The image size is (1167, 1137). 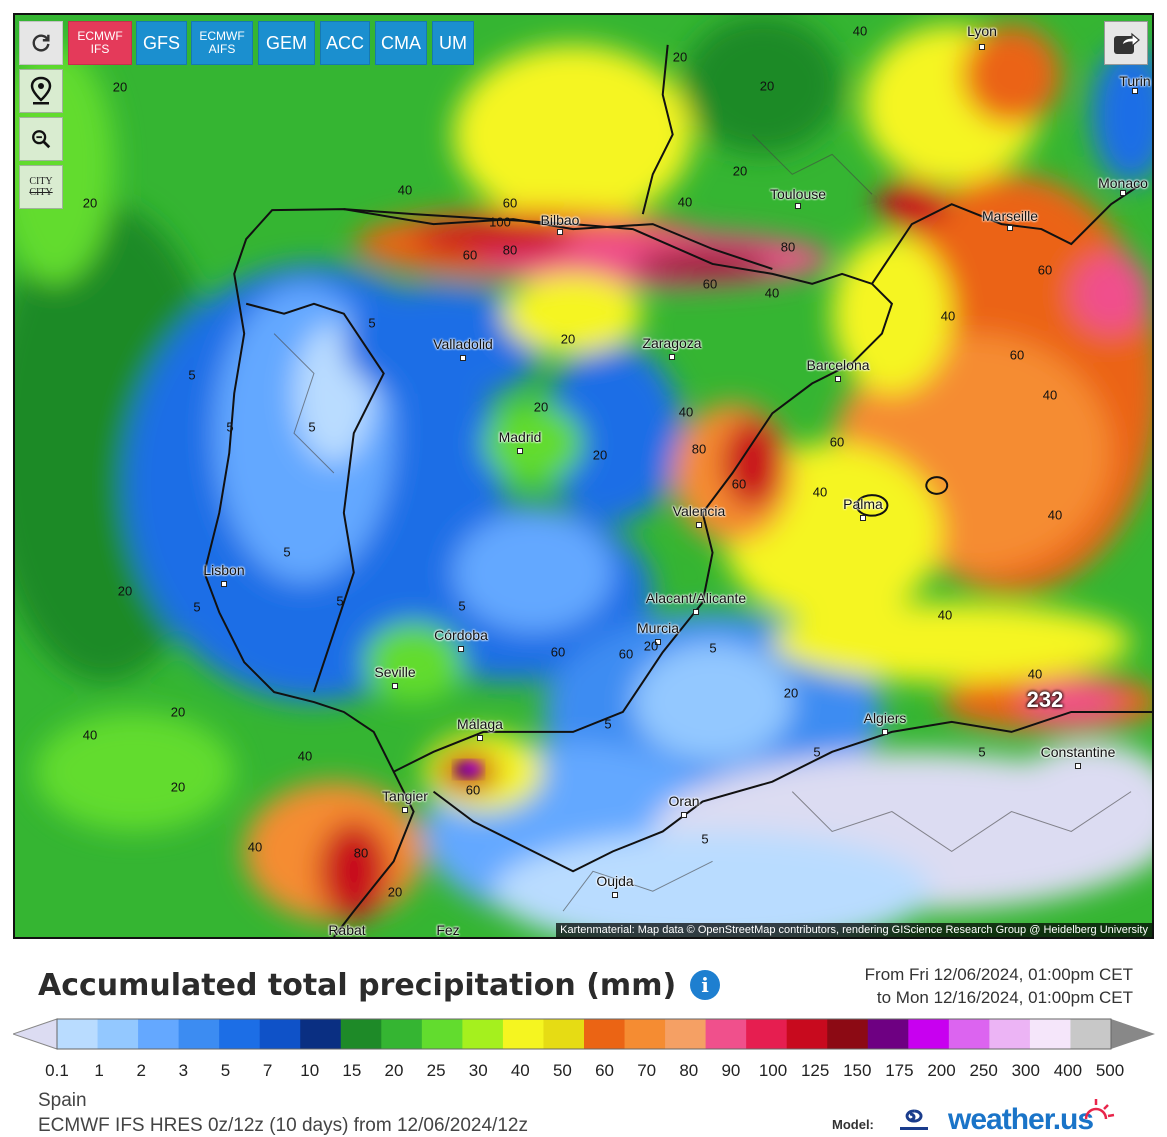 What do you see at coordinates (57, 1070) in the screenshot?
I see `scale-tick-label: 0.1` at bounding box center [57, 1070].